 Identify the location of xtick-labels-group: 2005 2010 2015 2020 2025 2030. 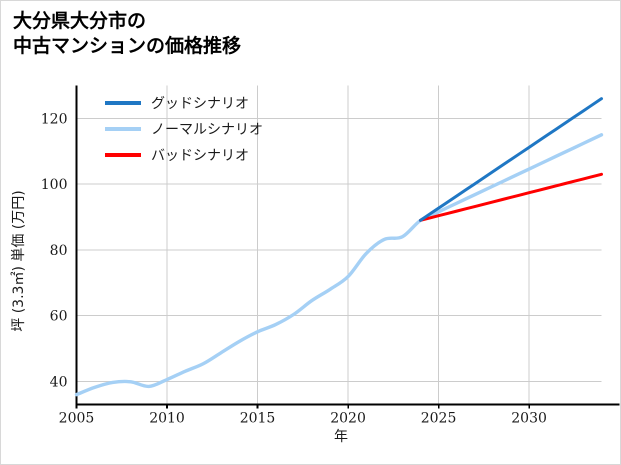
(303, 415).